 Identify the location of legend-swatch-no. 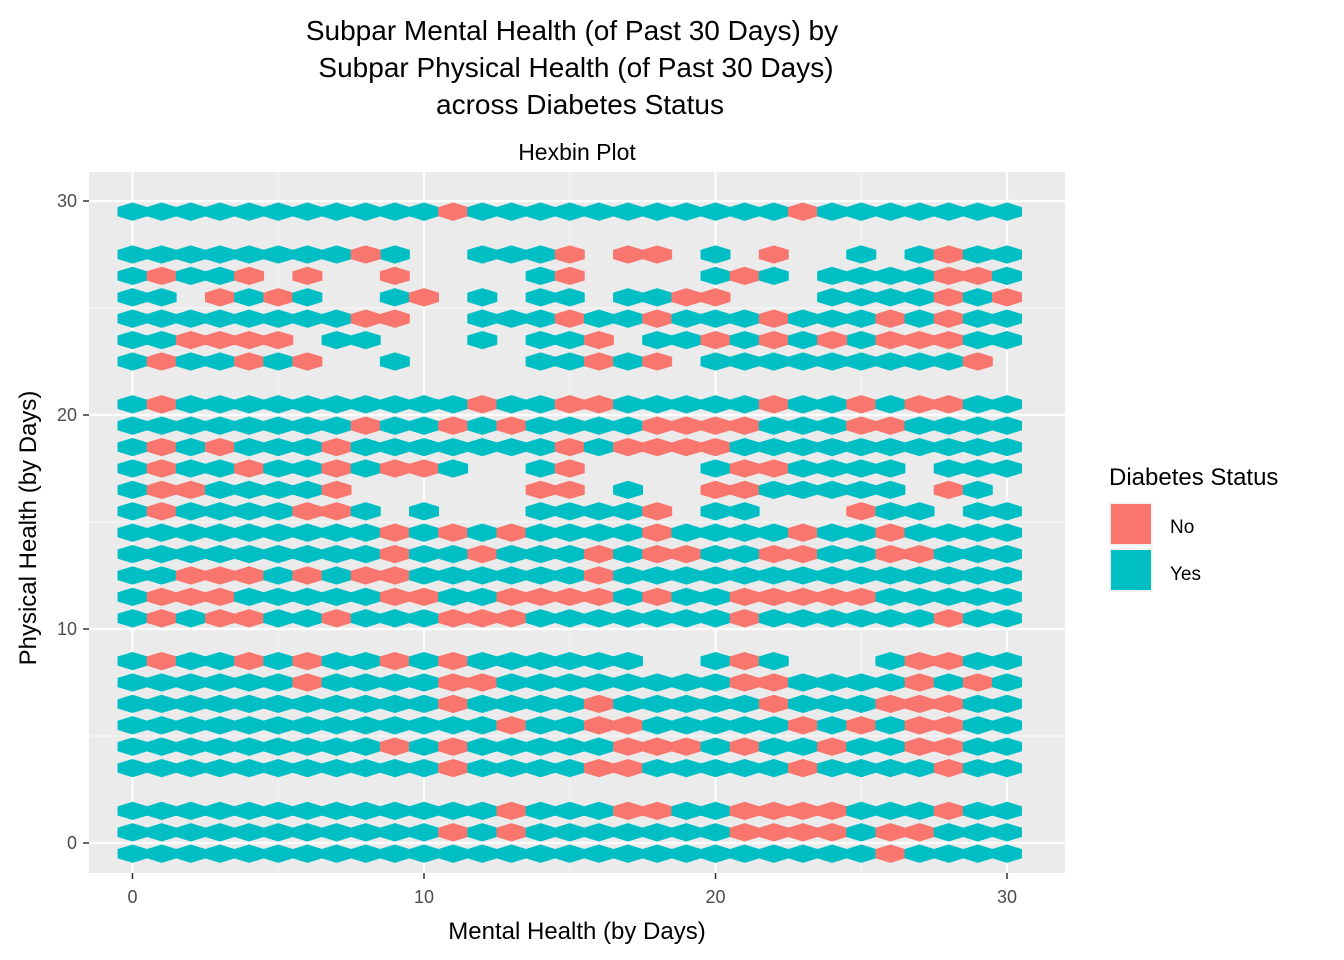
(1131, 524).